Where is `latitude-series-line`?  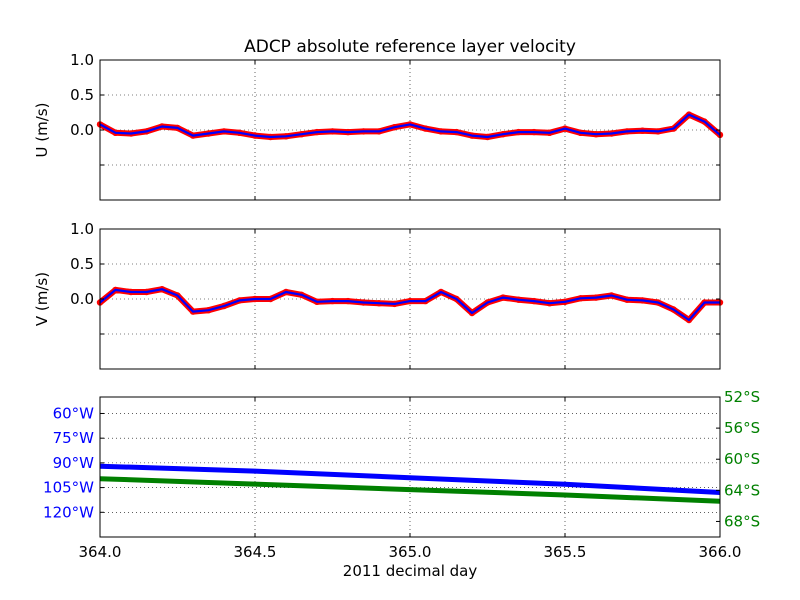 latitude-series-line is located at coordinates (410, 490).